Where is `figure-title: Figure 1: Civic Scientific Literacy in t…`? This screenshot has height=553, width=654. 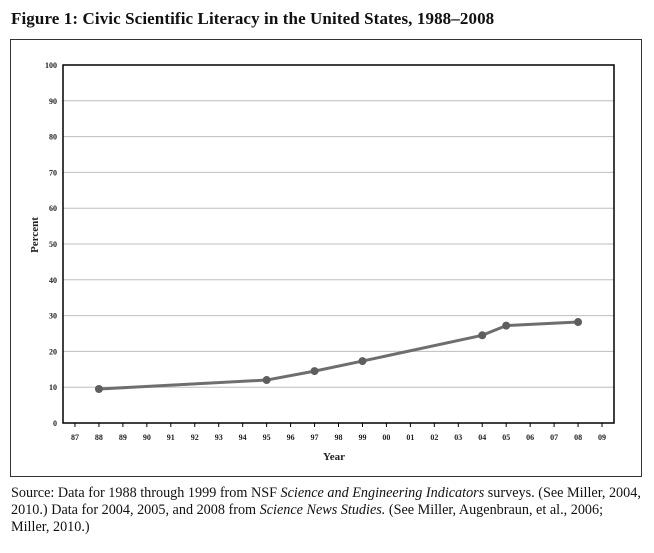 figure-title: Figure 1: Civic Scientific Literacy in t… is located at coordinates (253, 18).